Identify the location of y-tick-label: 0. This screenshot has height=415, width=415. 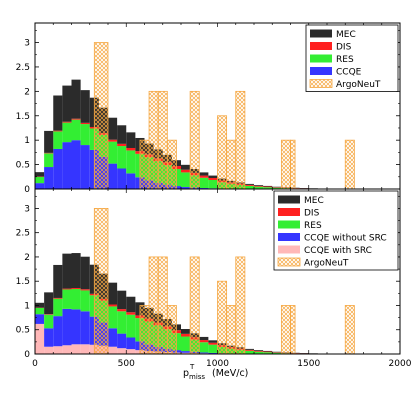
(27, 190).